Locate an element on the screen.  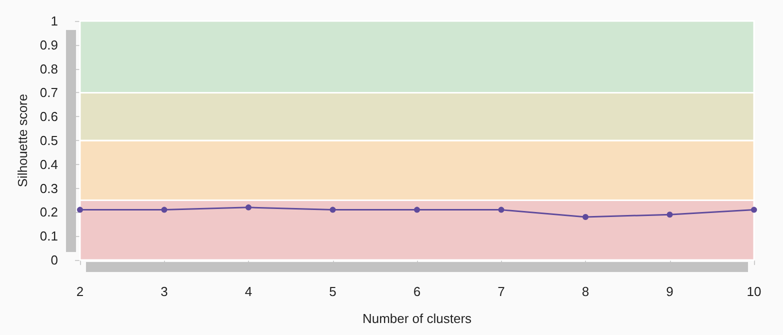
y-axis-title: Silhouette score is located at coordinates (22, 141).